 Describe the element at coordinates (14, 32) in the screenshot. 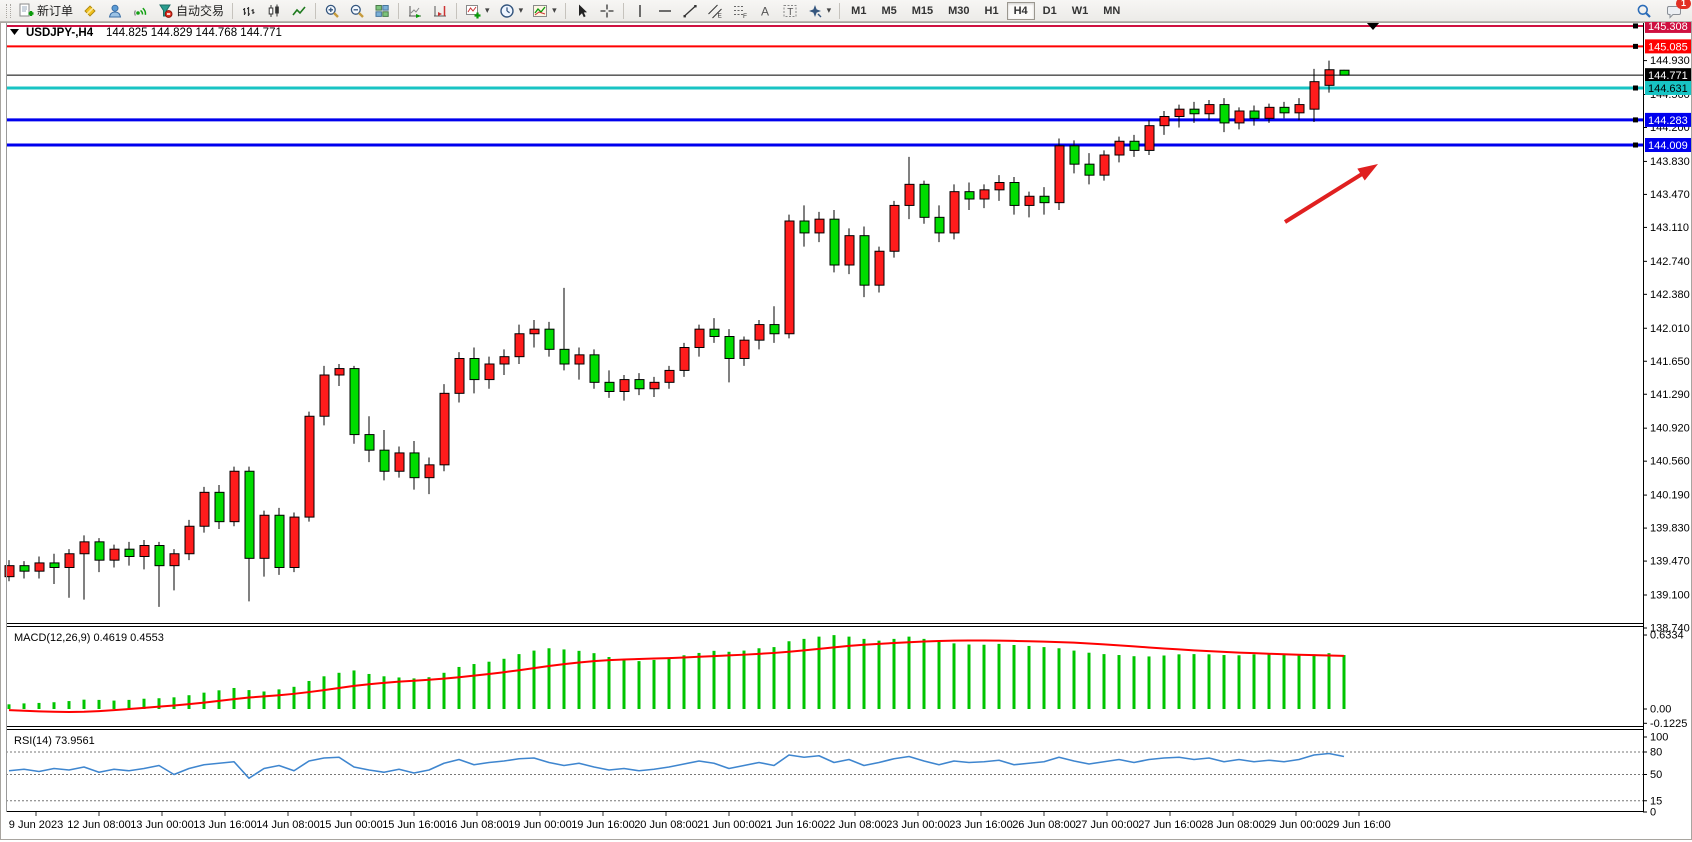

I see `chart-menu-icon` at that location.